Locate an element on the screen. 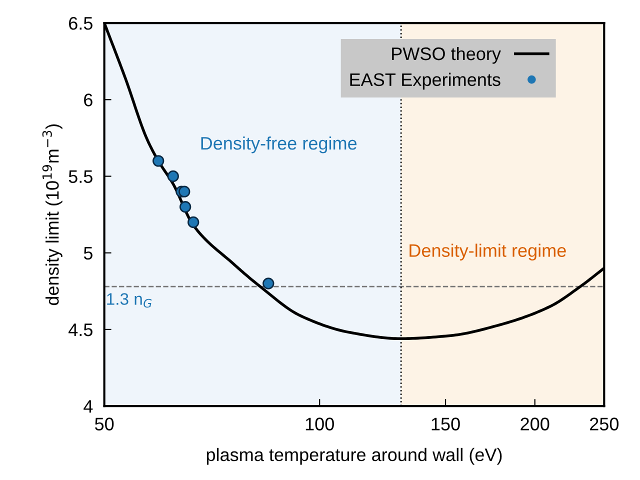 The width and height of the screenshot is (640, 480). x-tick-label: 150 is located at coordinates (446, 424).